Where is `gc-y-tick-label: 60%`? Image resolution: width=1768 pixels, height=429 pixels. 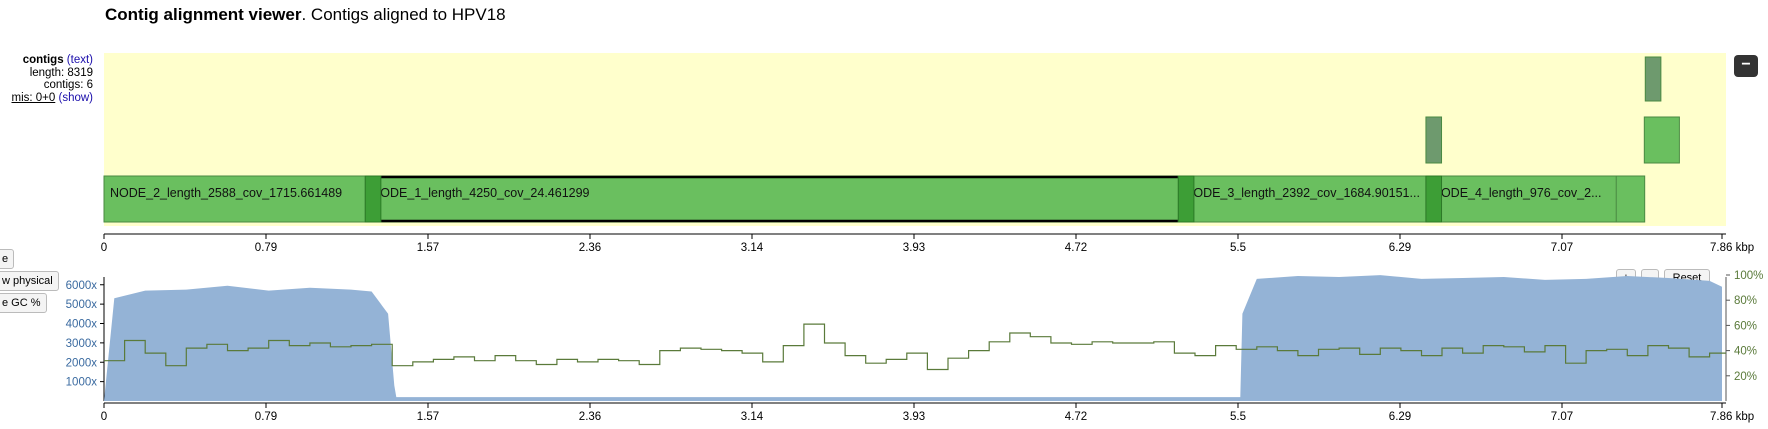
gc-y-tick-label: 60% is located at coordinates (1745, 326).